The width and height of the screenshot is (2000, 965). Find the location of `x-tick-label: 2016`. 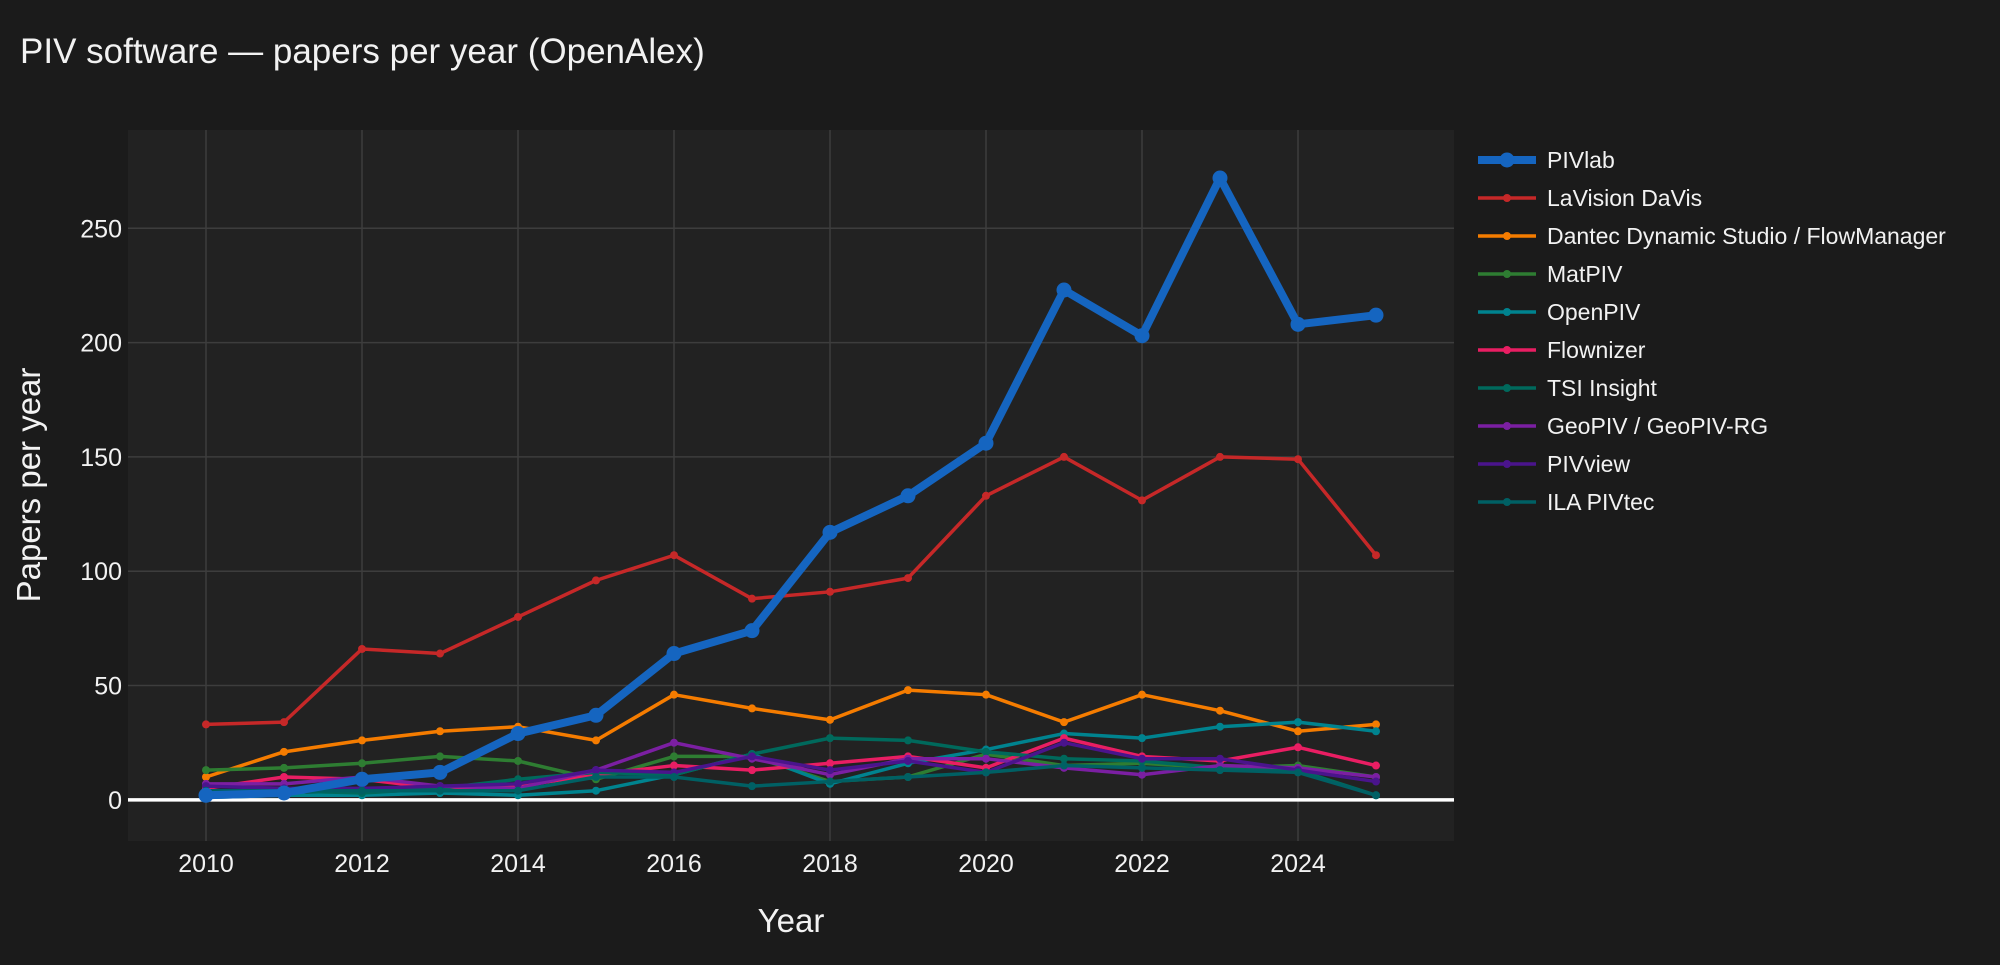

x-tick-label: 2016 is located at coordinates (674, 864).